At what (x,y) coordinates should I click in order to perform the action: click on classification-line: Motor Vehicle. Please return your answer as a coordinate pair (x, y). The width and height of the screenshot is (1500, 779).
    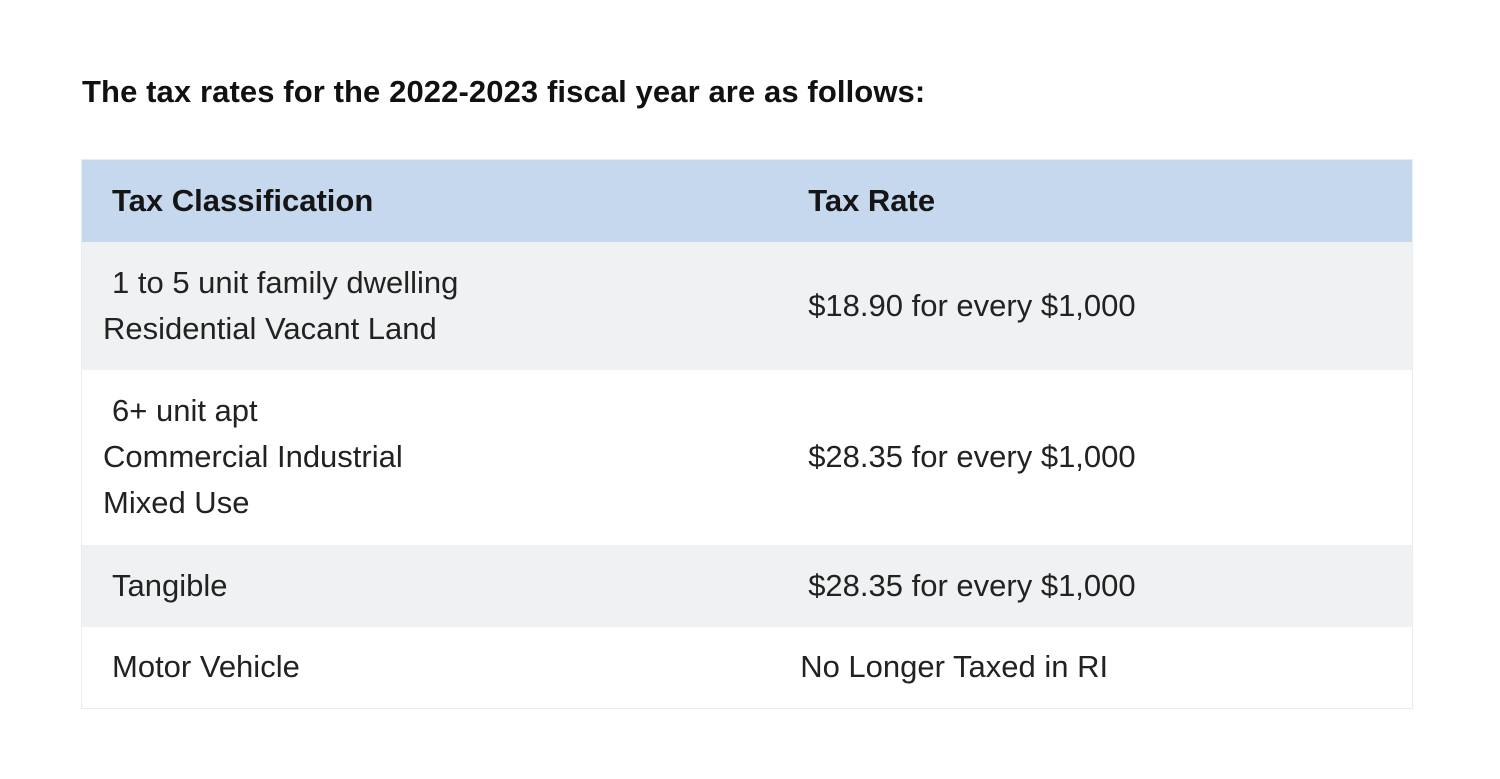
    Looking at the image, I should click on (206, 667).